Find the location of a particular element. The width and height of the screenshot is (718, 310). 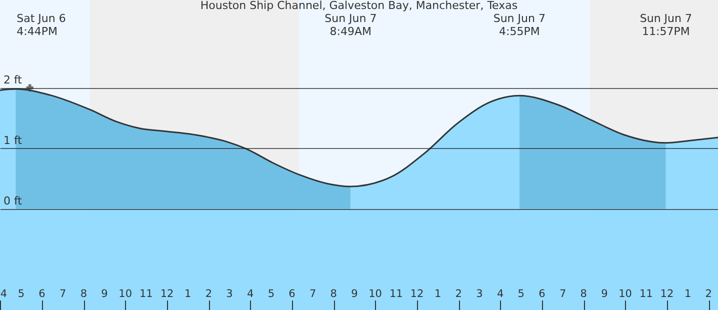

annotation: Sun Jun 7 11:57PM is located at coordinates (666, 25).